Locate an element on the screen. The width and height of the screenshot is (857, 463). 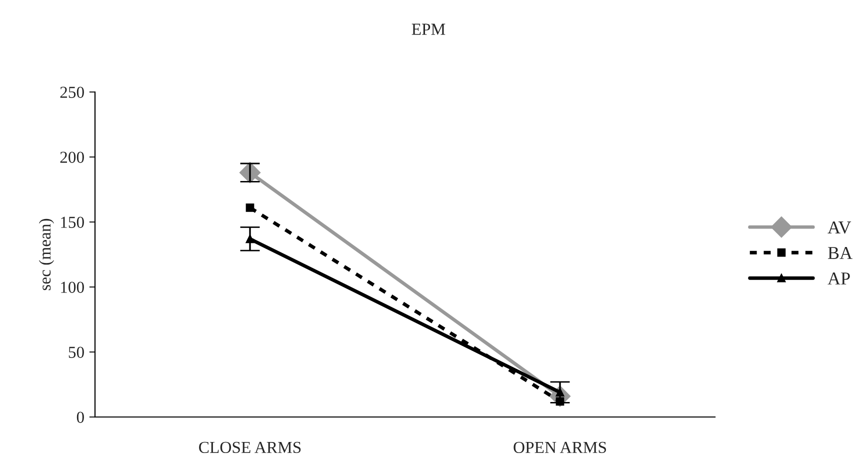
y-tick-label: 200 is located at coordinates (72, 157).